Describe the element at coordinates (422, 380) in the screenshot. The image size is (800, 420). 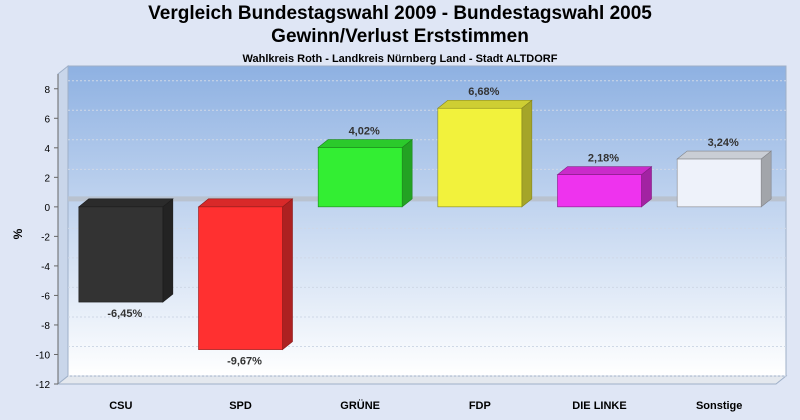
I see `plot-floor` at that location.